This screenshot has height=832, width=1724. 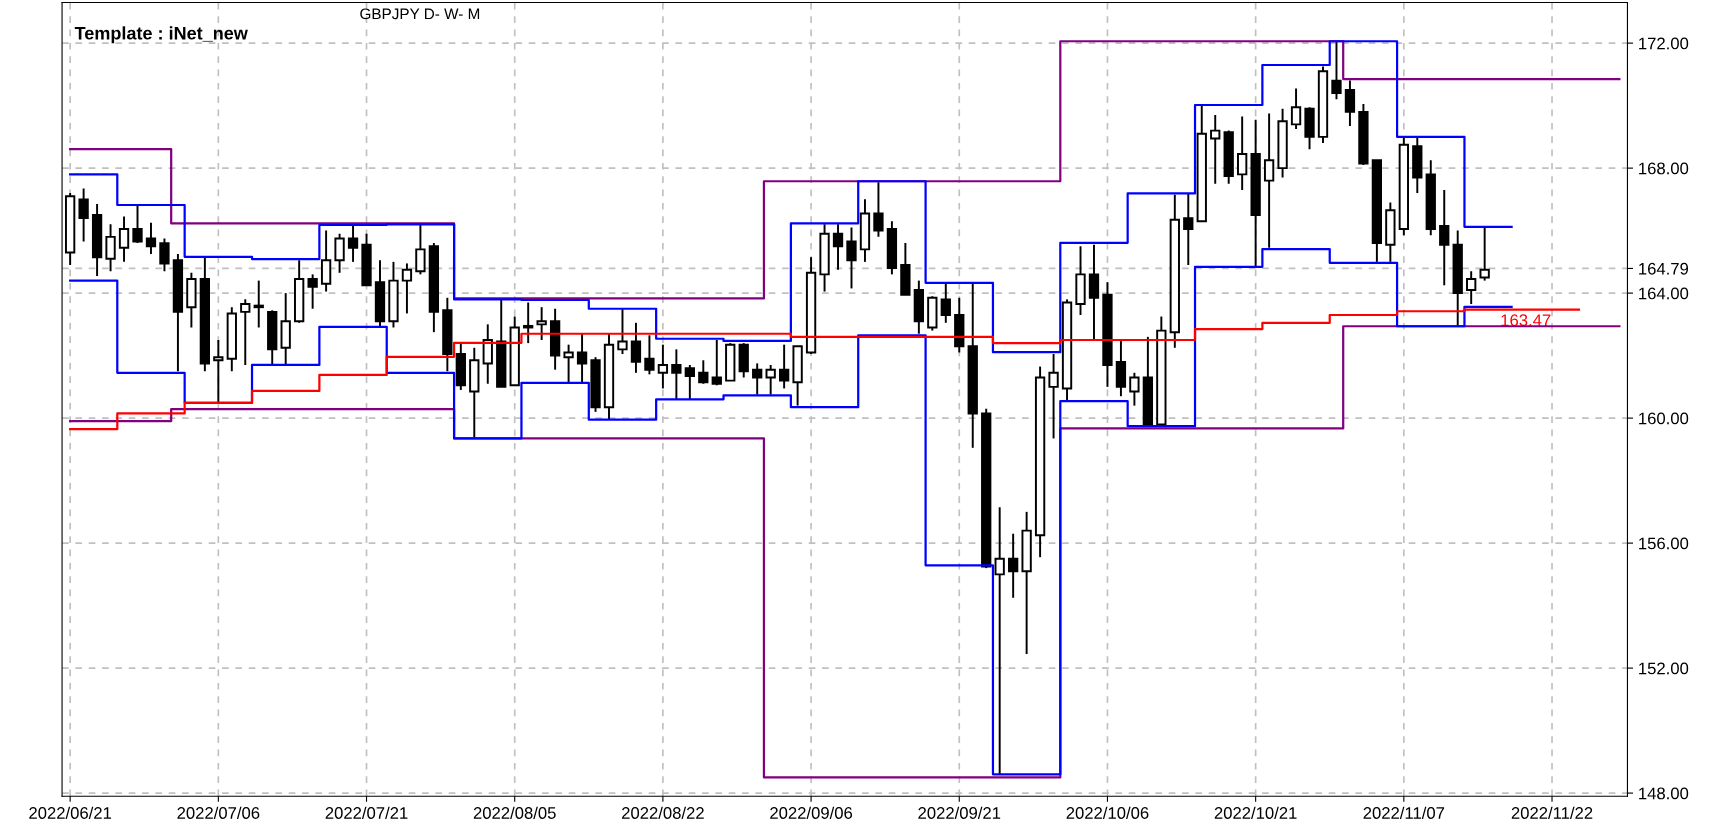 What do you see at coordinates (1404, 812) in the screenshot?
I see `x-tick-label: 2022/11/07` at bounding box center [1404, 812].